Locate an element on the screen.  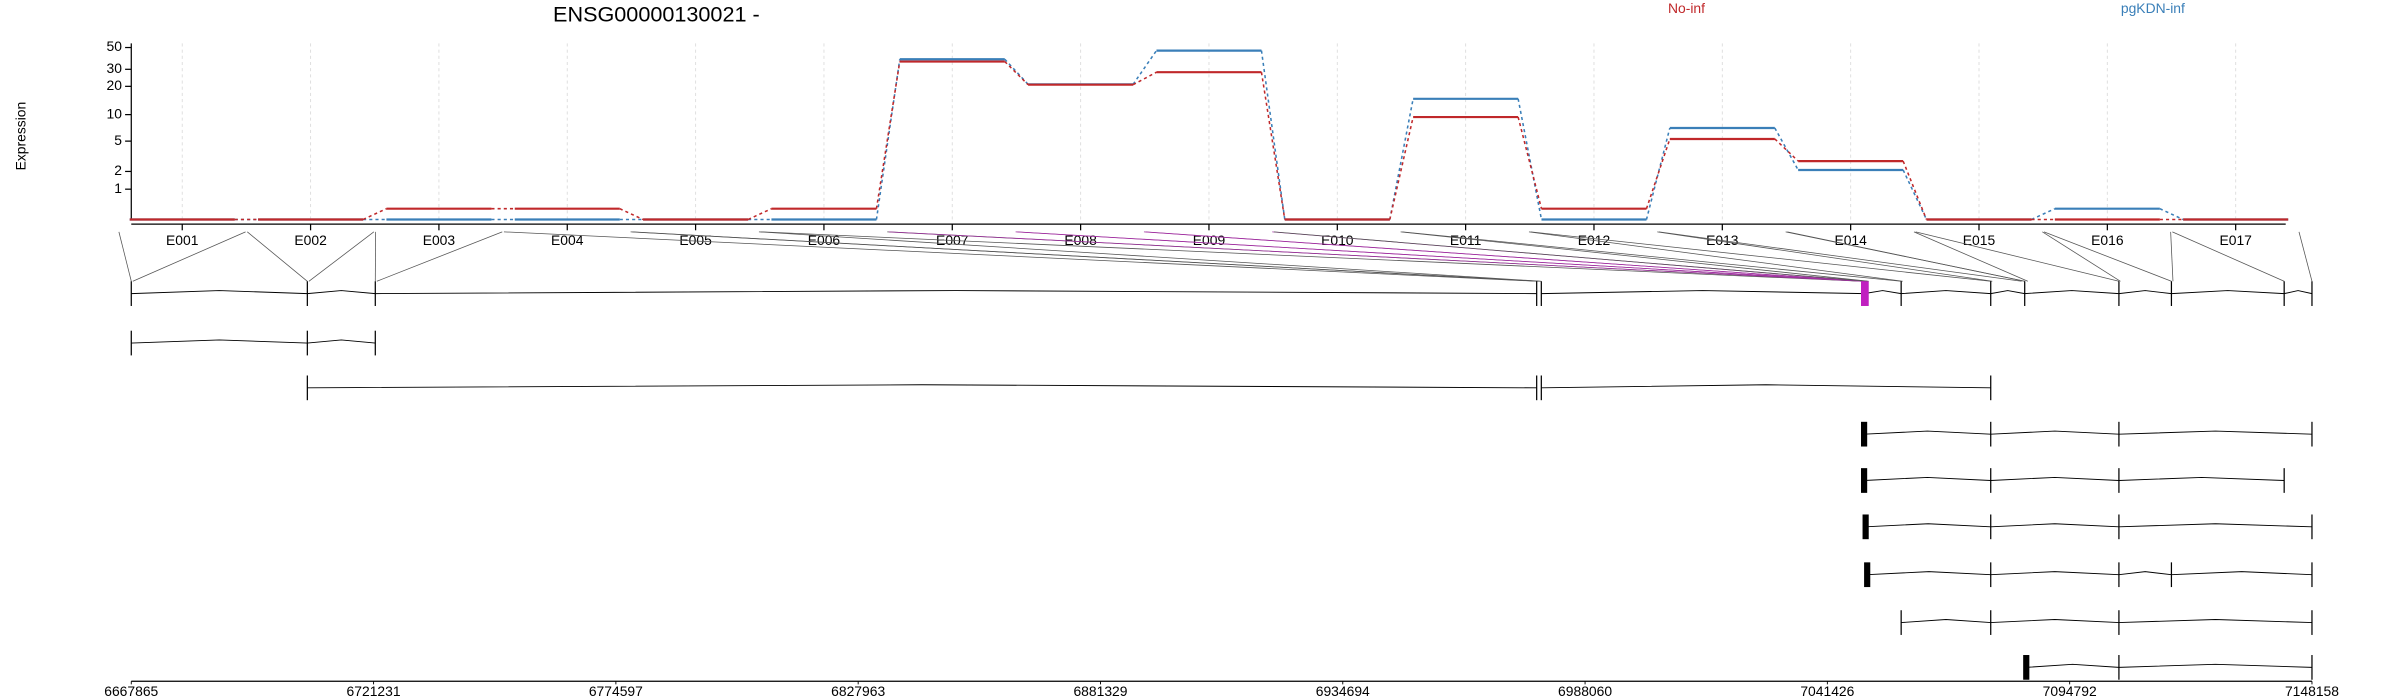
x-tick-label: E015 is located at coordinates (1979, 240).